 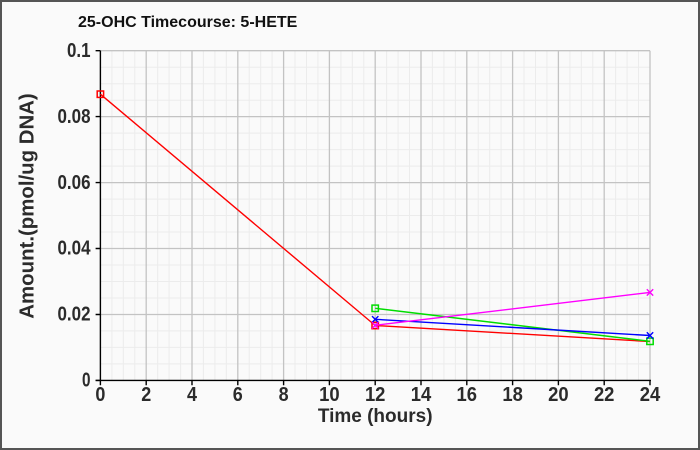 I want to click on svg-text: 24, so click(x=650, y=395).